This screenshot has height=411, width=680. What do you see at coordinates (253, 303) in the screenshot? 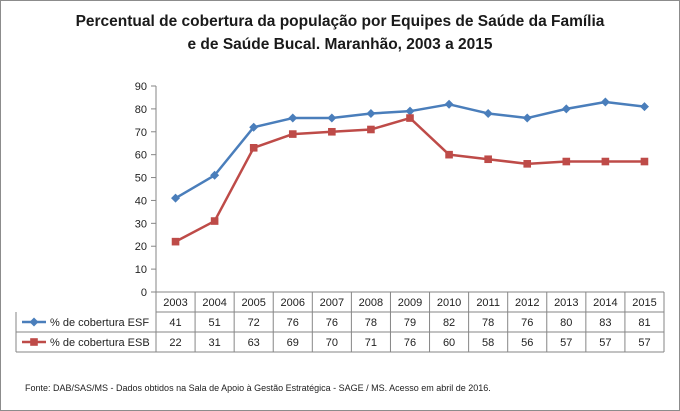
I see `x-tick-label: 2005` at bounding box center [253, 303].